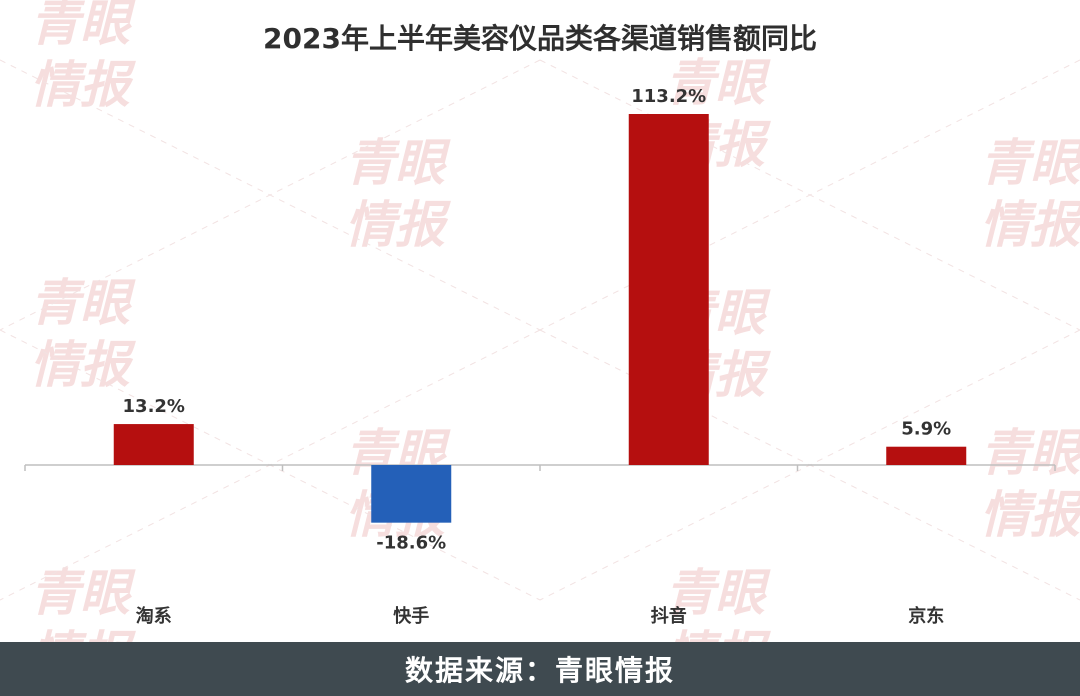  Describe the element at coordinates (669, 616) in the screenshot. I see `x-tick-label: 抖音` at that location.